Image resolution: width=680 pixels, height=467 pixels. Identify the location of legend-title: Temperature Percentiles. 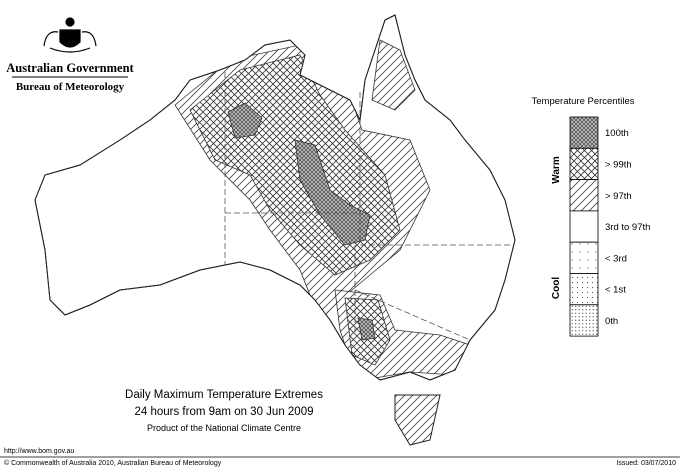
(583, 101).